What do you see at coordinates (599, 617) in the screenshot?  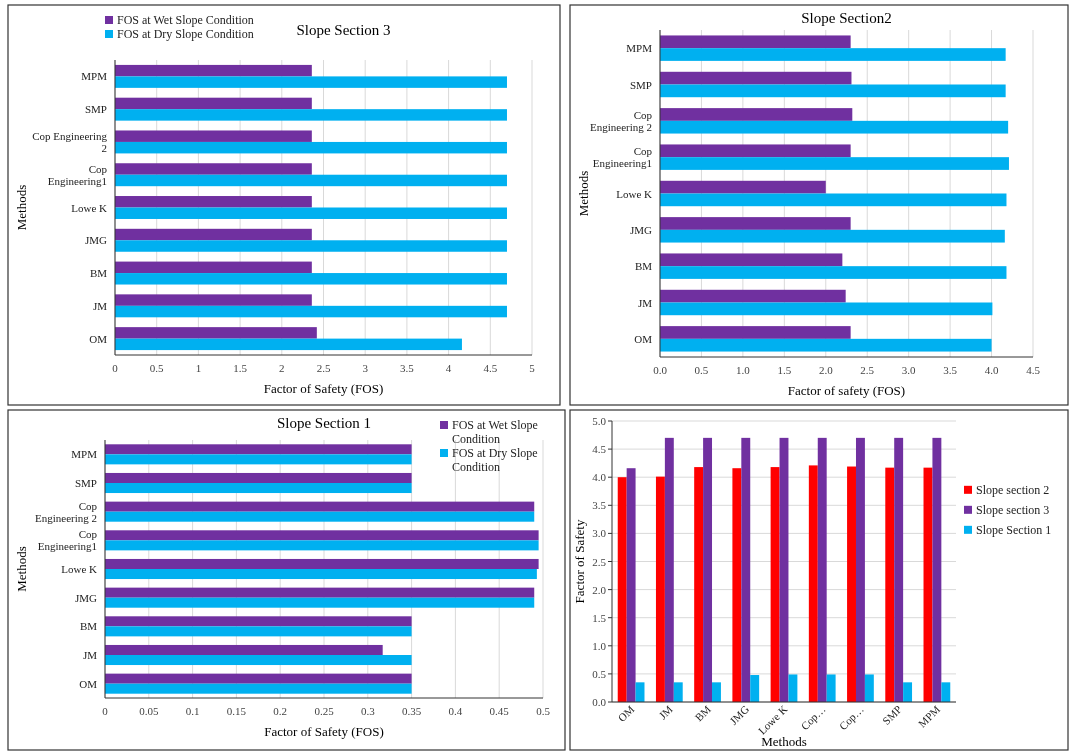 I see `y-tick-label: 1.5` at bounding box center [599, 617].